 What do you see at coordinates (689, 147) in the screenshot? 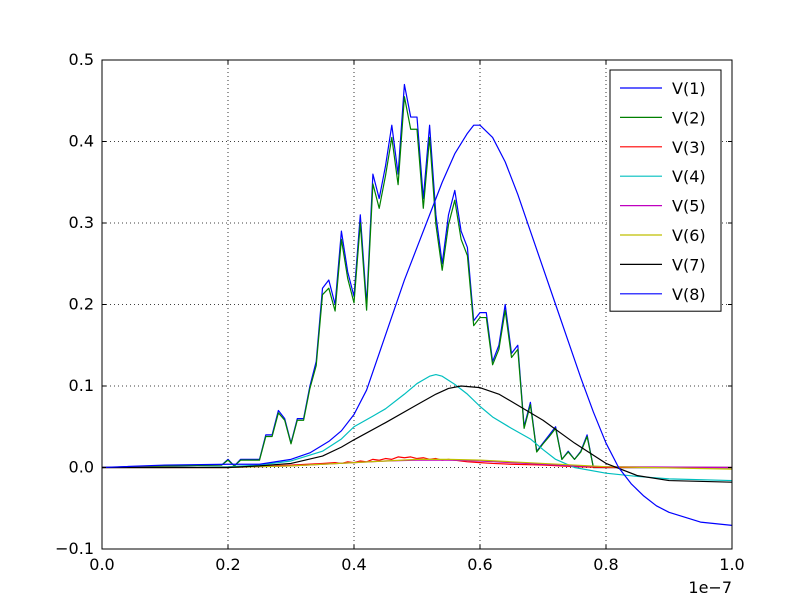
I see `legend-label: V(3)` at bounding box center [689, 147].